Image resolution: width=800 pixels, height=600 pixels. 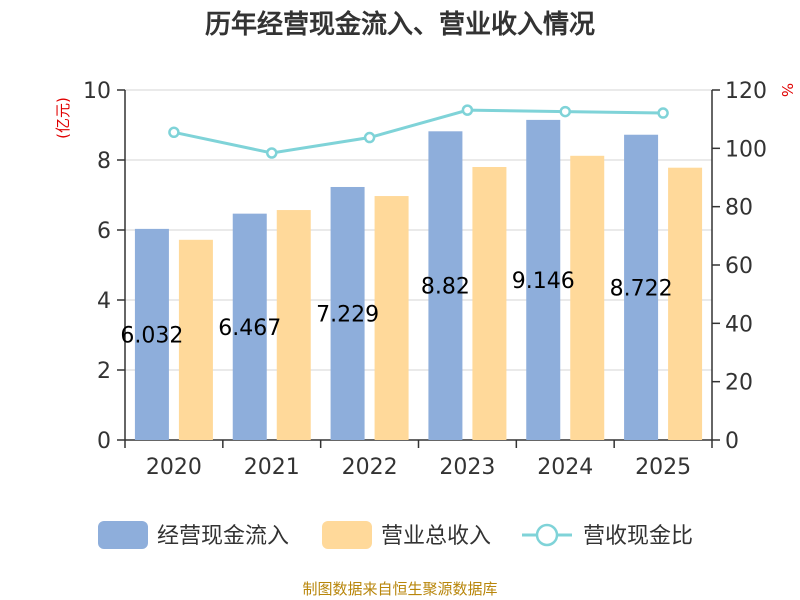 I want to click on bar-value-label: 8.722, so click(x=641, y=288).